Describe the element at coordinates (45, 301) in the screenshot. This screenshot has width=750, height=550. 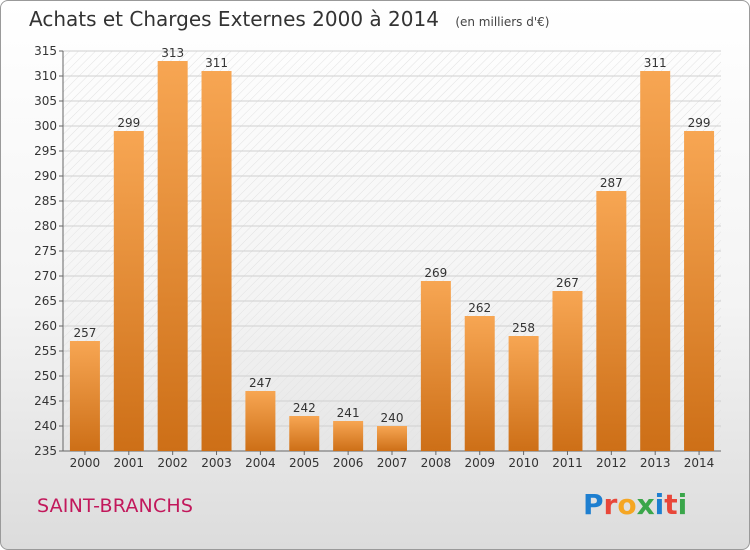
I see `y-tick-label: 265` at that location.